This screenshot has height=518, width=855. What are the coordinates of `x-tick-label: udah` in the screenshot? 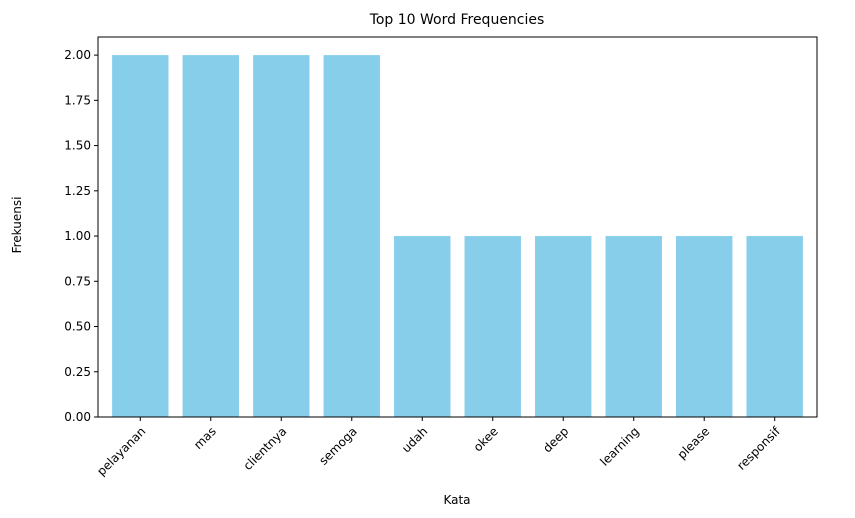 It's located at (414, 439).